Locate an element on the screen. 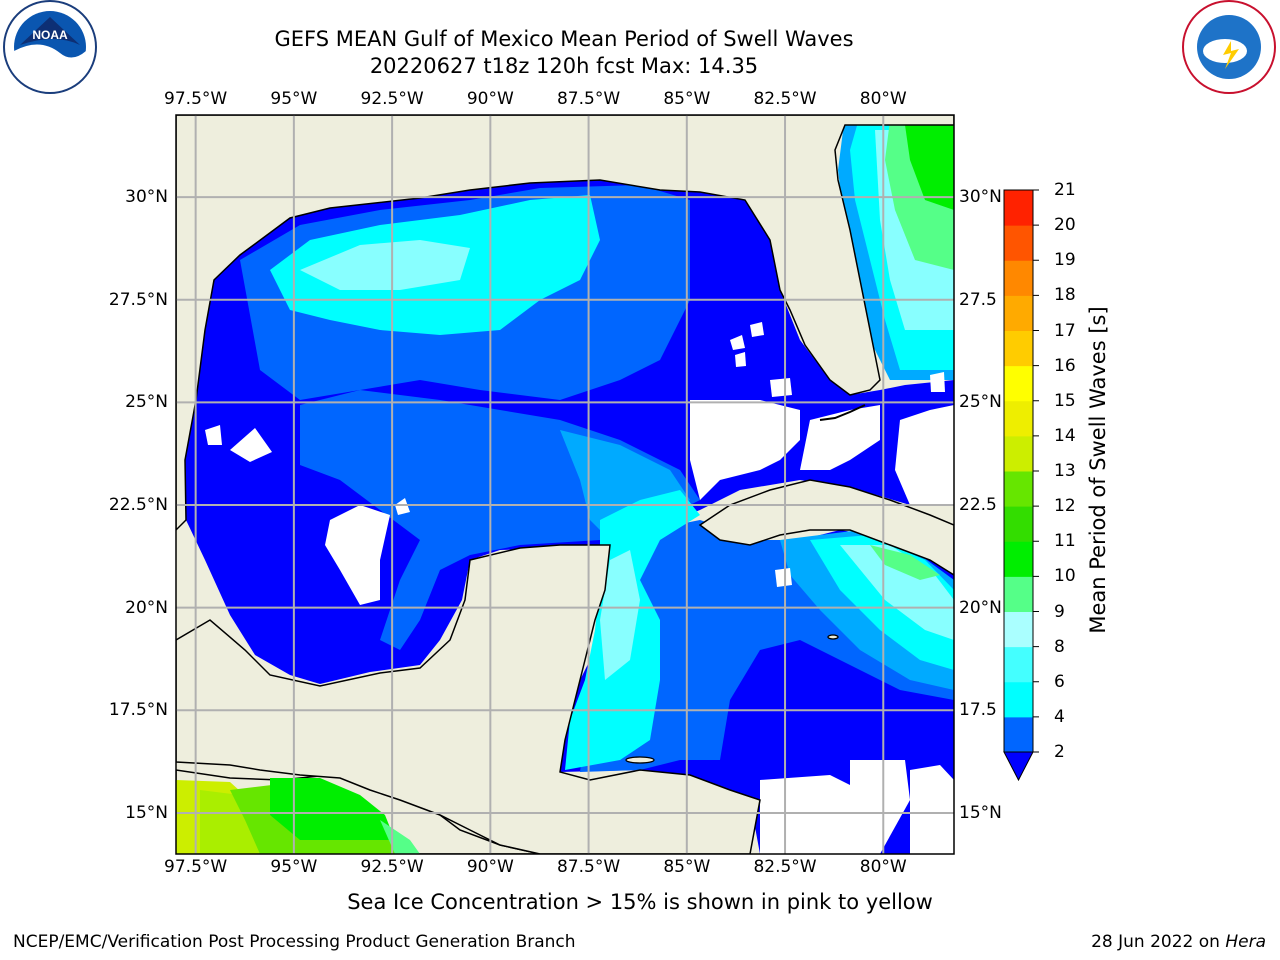 The height and width of the screenshot is (960, 1280). date-text: 28 Jun 2022 on Hera is located at coordinates (1178, 942).